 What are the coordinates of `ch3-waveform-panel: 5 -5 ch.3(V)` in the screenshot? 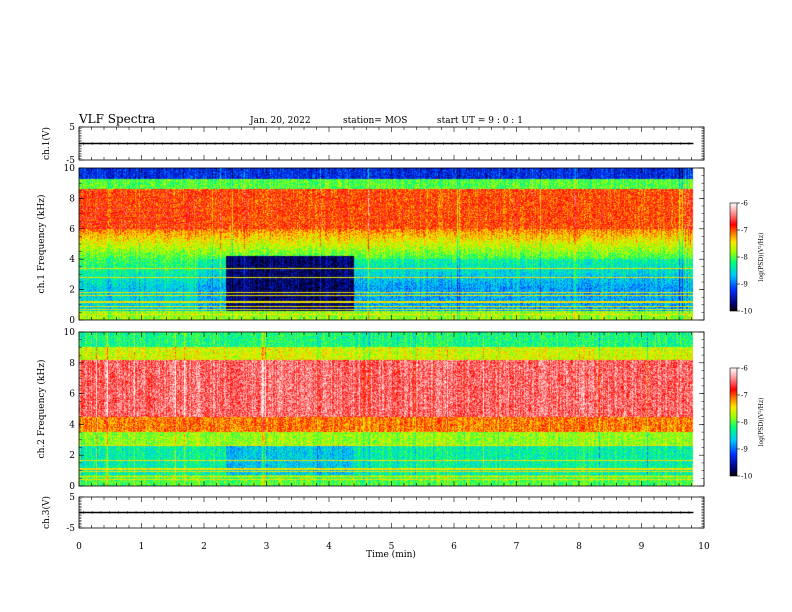 It's located at (373, 513).